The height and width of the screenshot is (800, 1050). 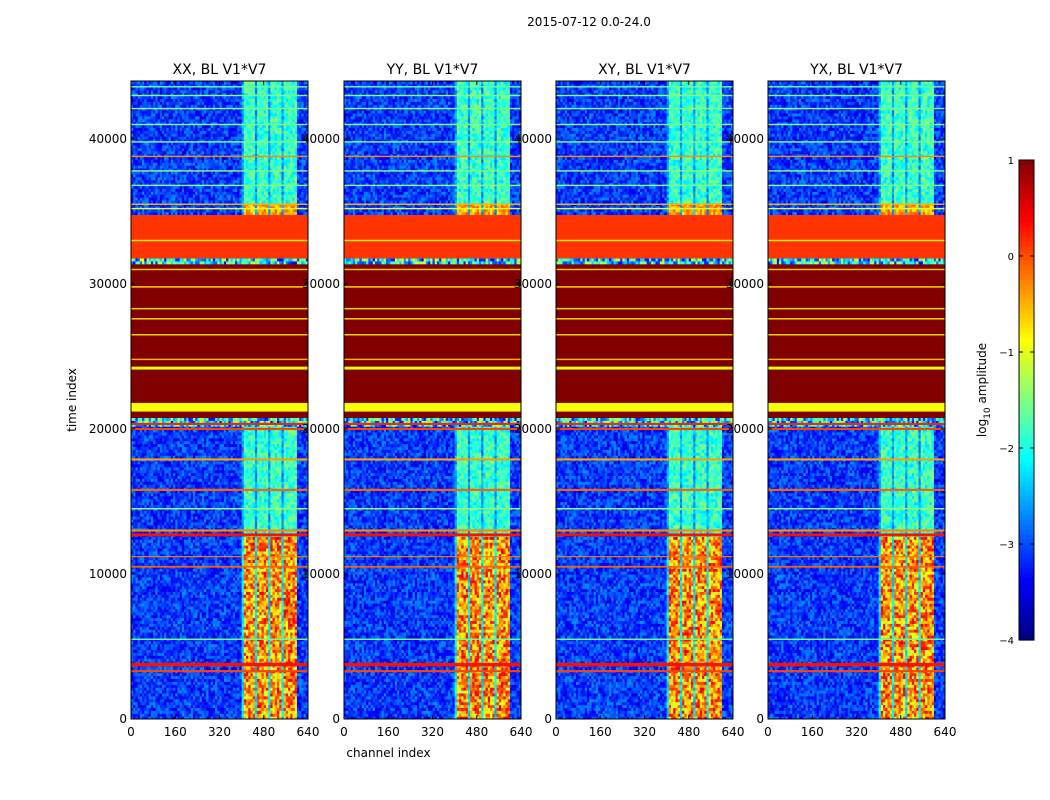 I want to click on colorbar-tick-label: −1, so click(x=1006, y=353).